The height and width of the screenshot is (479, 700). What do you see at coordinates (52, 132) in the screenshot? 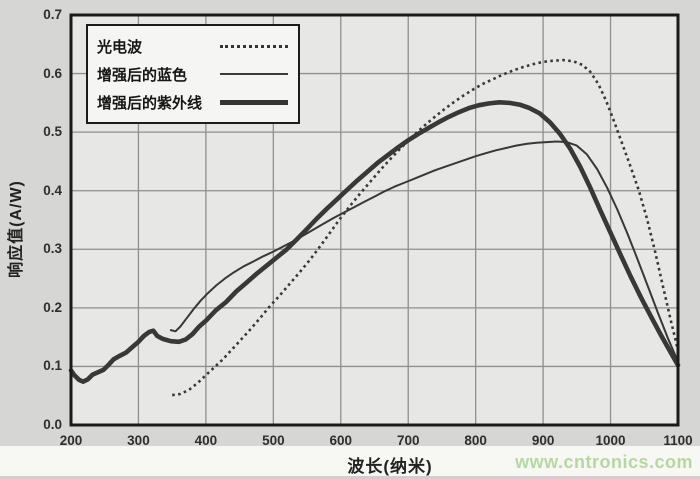
I see `y-tick-label: 0.5` at bounding box center [52, 132].